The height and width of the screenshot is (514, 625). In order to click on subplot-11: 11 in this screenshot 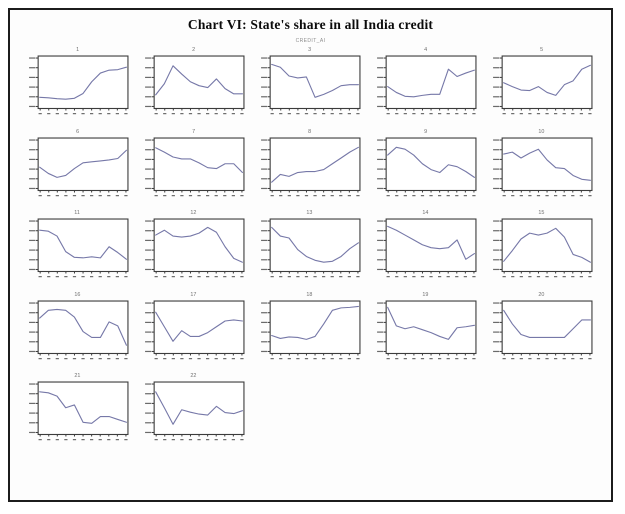, I will do `click(77, 246)`.